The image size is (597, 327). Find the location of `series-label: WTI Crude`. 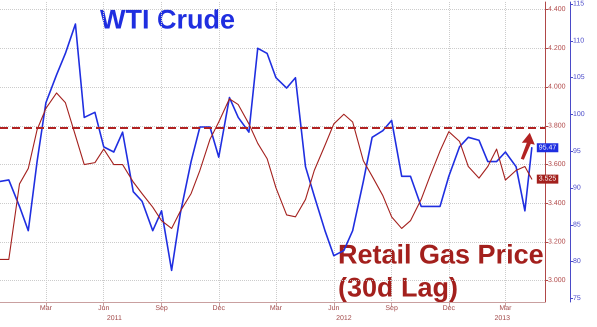

series-label: WTI Crude is located at coordinates (167, 19).